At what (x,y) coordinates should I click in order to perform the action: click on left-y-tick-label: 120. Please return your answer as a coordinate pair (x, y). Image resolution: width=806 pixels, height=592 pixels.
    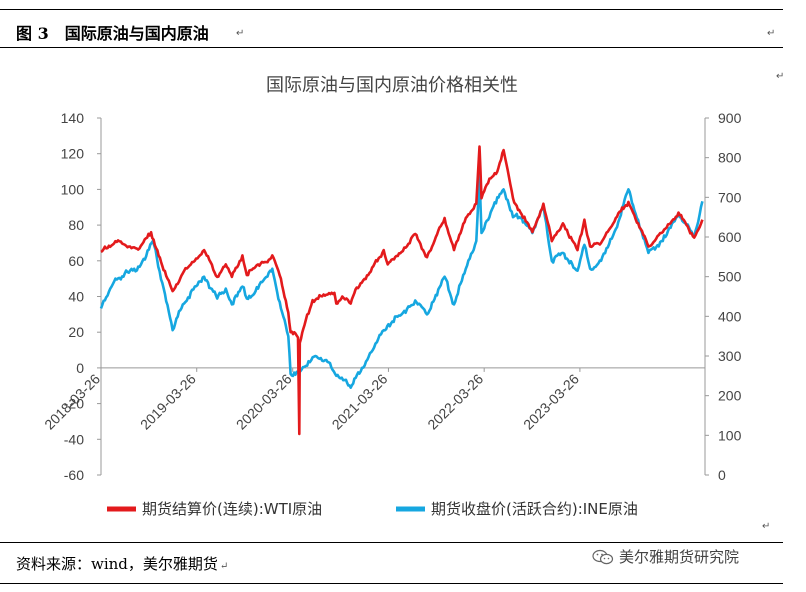
    Looking at the image, I should click on (73, 154).